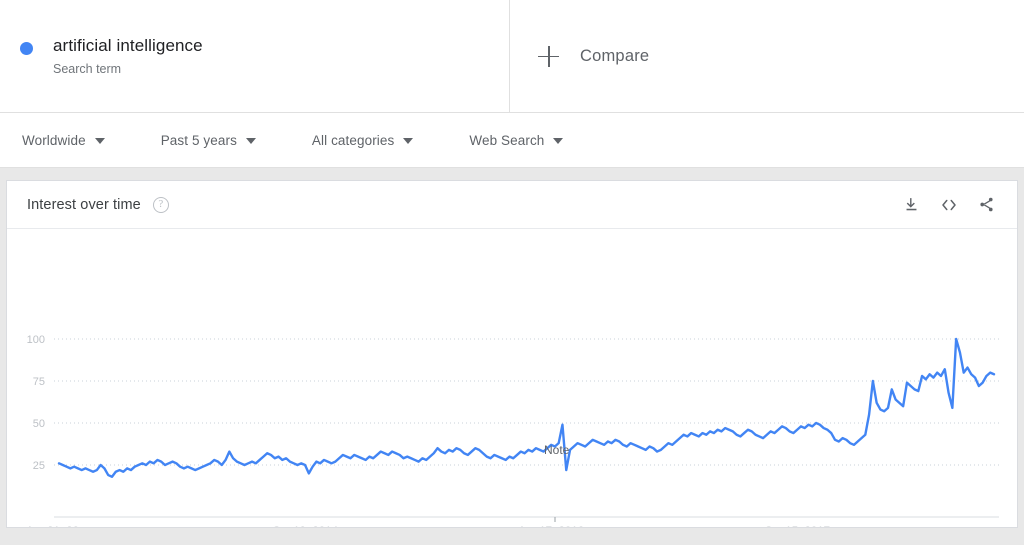  What do you see at coordinates (549, 56) in the screenshot?
I see `plus-icon` at bounding box center [549, 56].